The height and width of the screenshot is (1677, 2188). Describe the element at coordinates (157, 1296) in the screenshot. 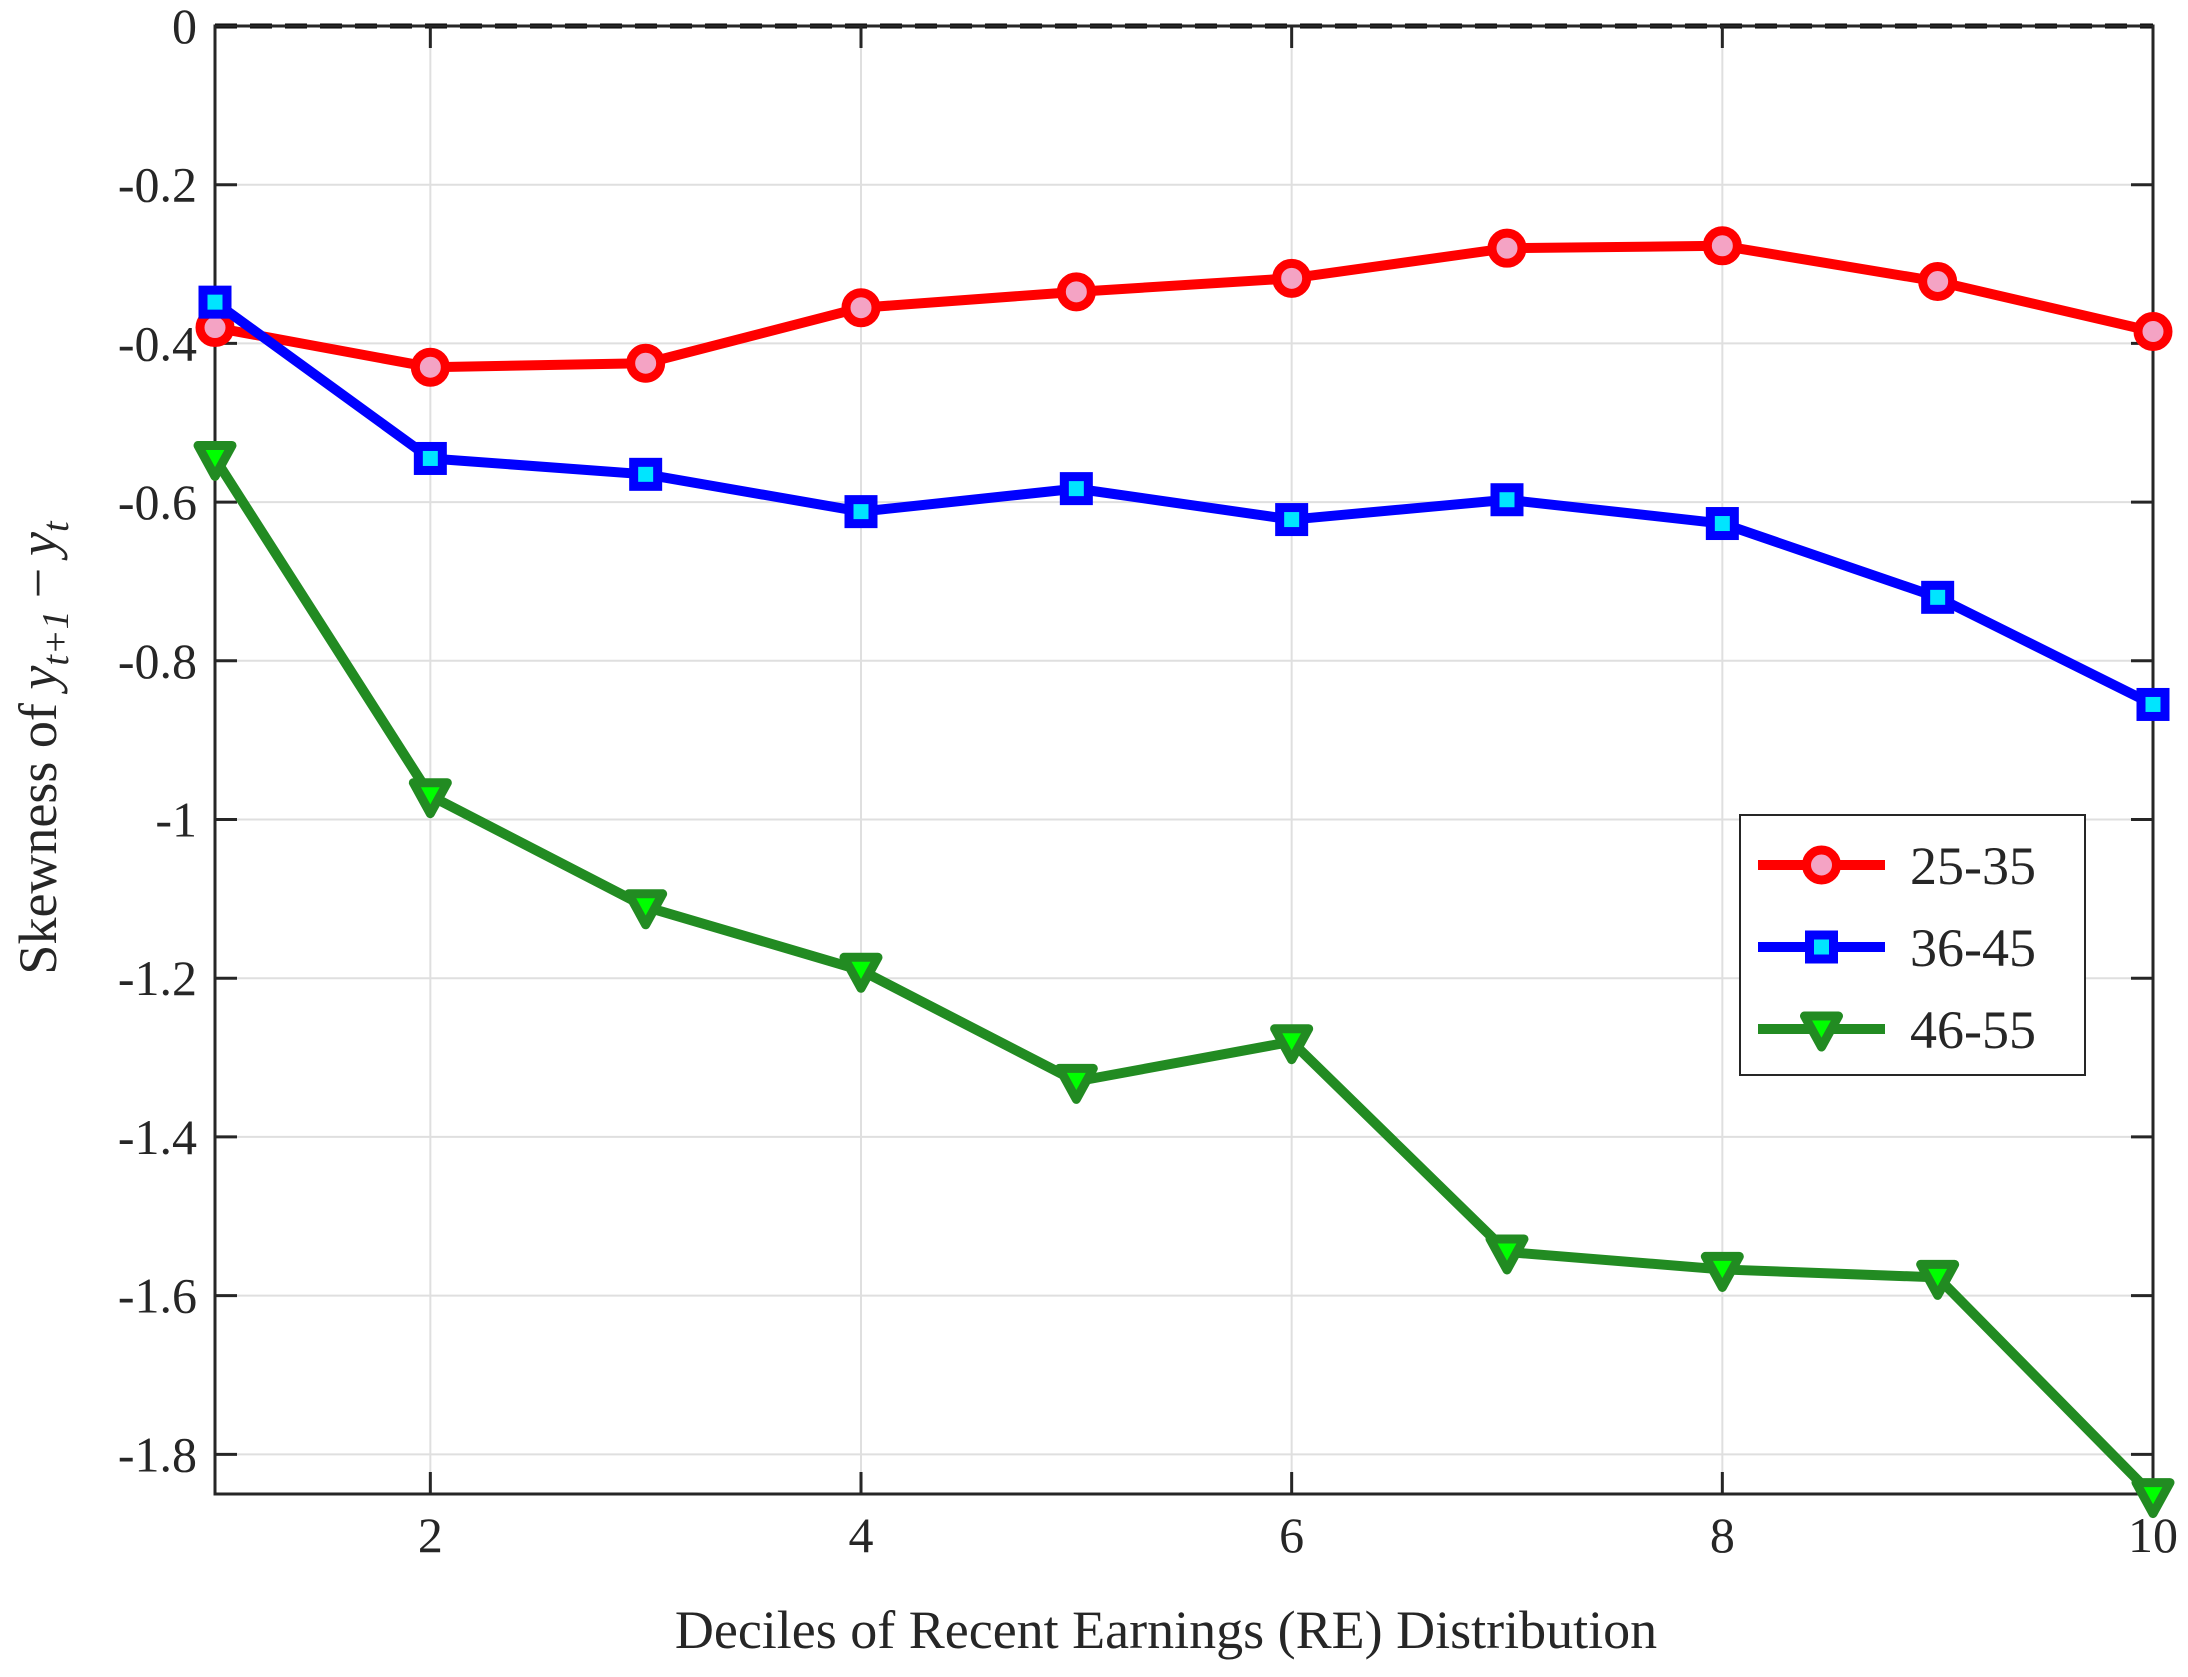

I see `y-tick-label: -1.6` at that location.